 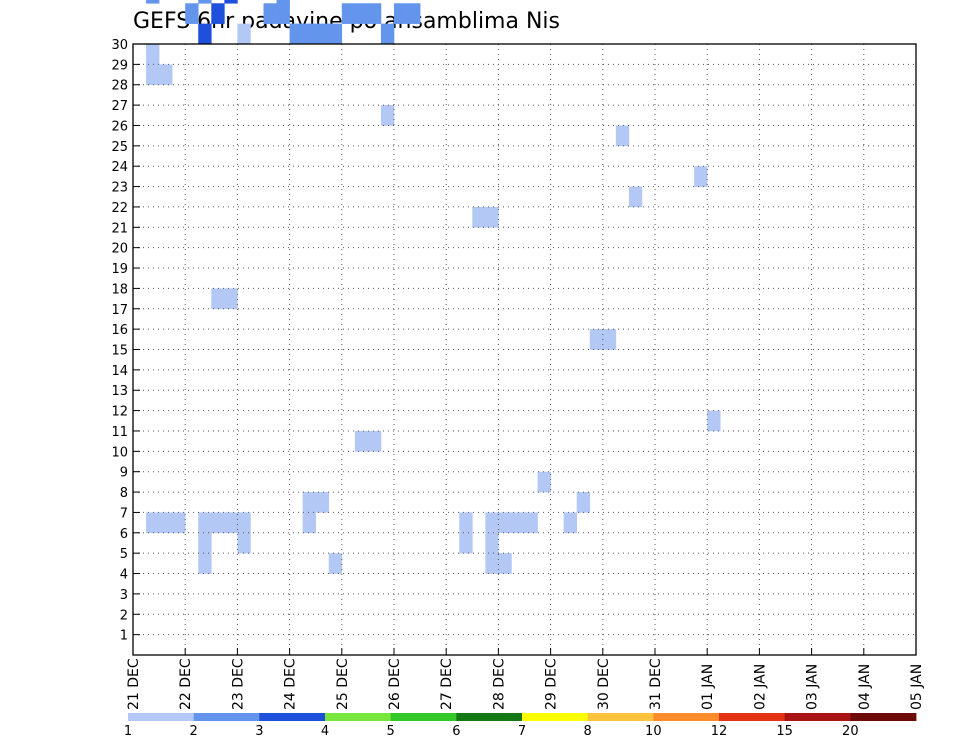 What do you see at coordinates (119, 228) in the screenshot?
I see `y-tick-label: 21` at bounding box center [119, 228].